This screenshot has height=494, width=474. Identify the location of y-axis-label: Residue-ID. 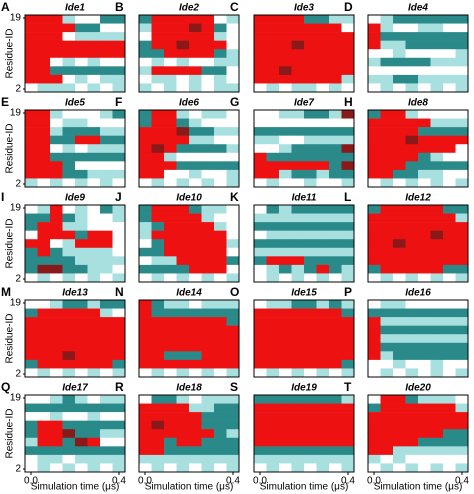
(10, 243).